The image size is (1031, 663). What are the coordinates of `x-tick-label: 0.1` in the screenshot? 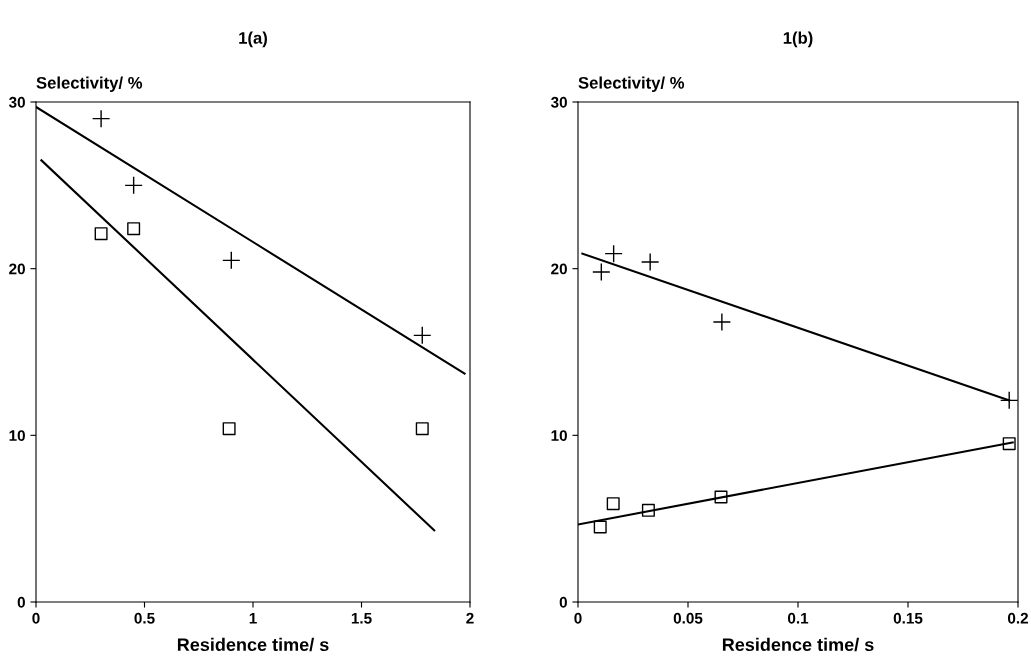 It's located at (798, 618).